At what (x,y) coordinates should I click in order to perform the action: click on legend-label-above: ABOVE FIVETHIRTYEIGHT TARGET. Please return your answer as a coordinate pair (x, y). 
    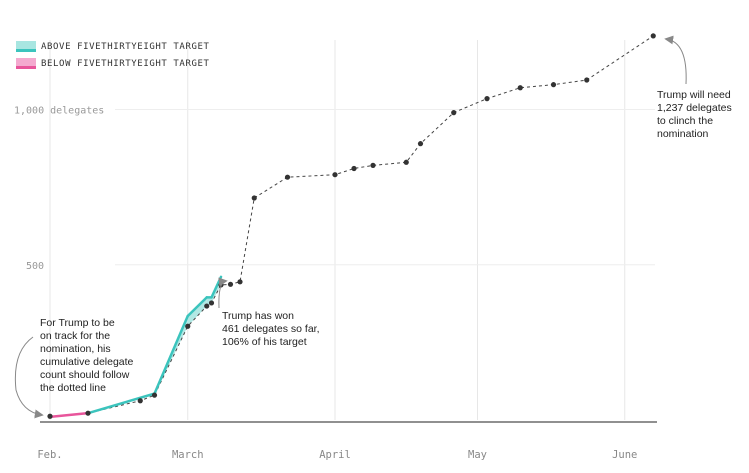
    Looking at the image, I should click on (125, 46).